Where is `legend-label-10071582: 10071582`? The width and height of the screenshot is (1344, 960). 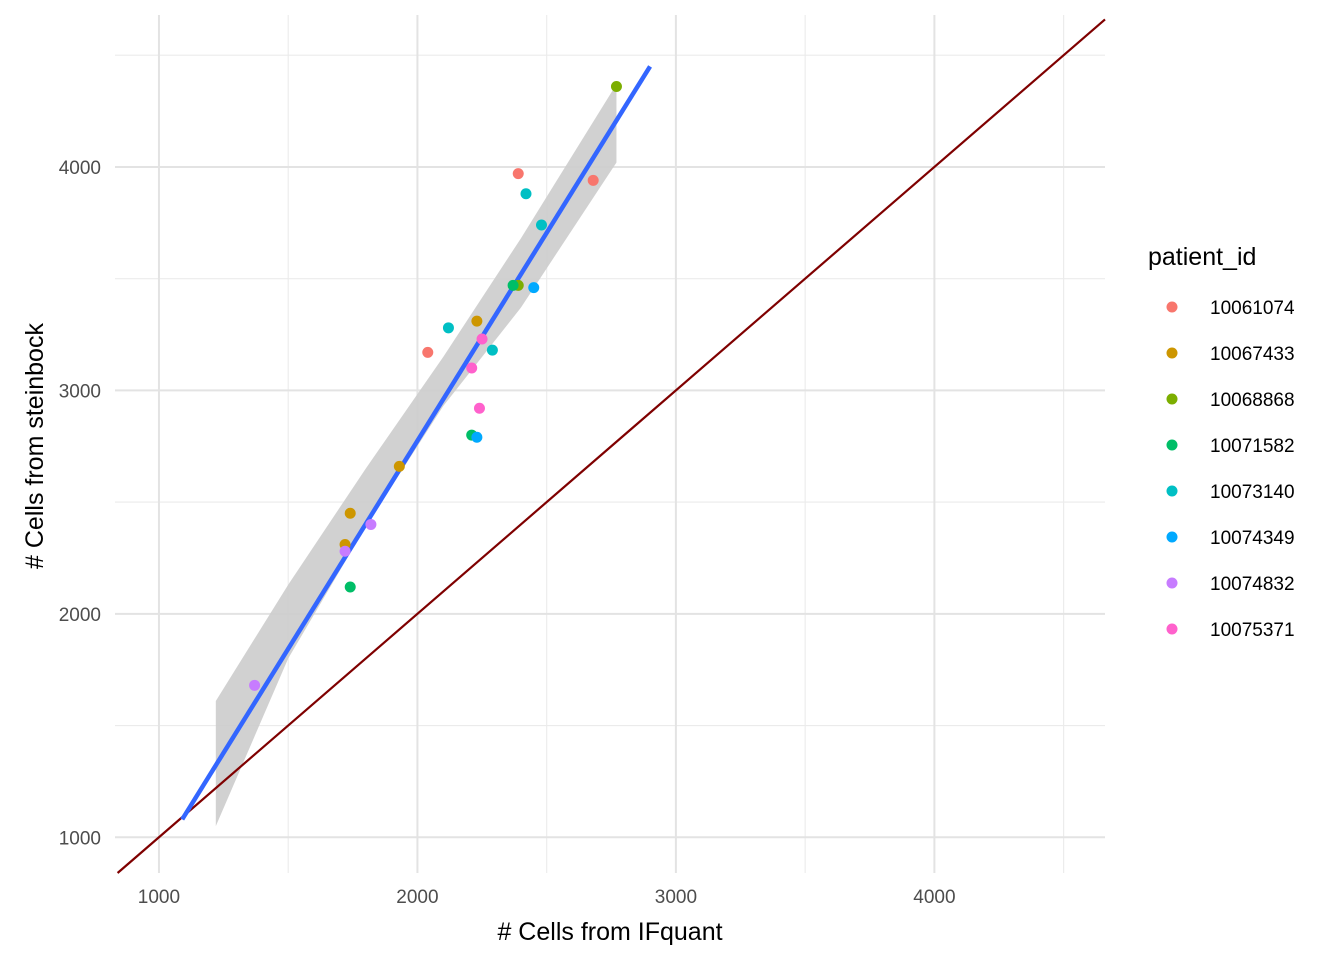 legend-label-10071582: 10071582 is located at coordinates (1252, 446).